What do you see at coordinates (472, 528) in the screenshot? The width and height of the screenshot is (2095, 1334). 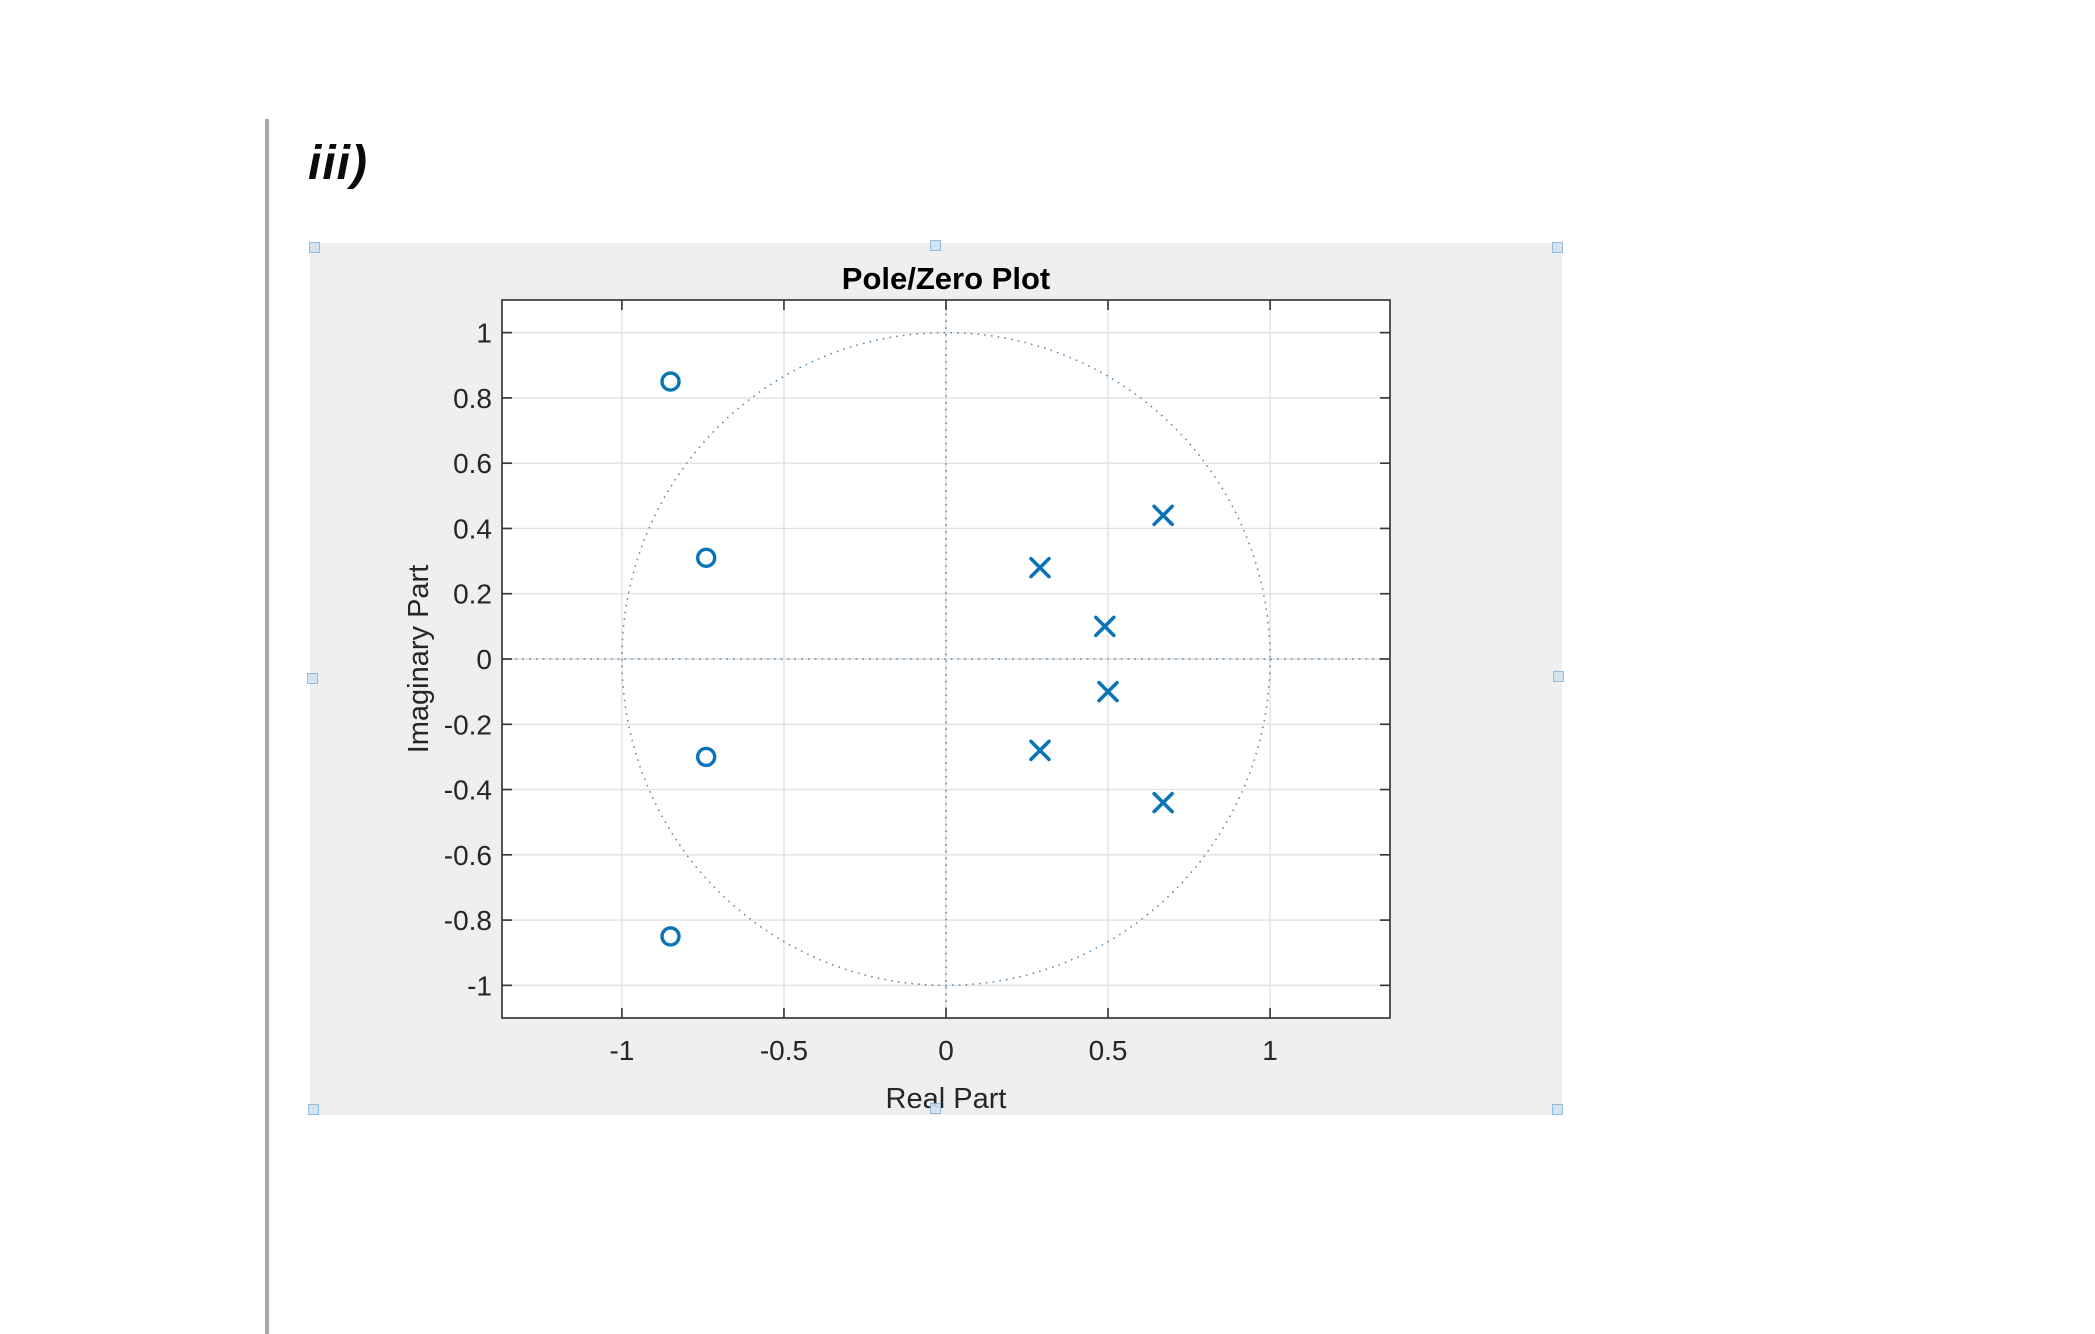 I see `y-tick-label: 0.4` at bounding box center [472, 528].